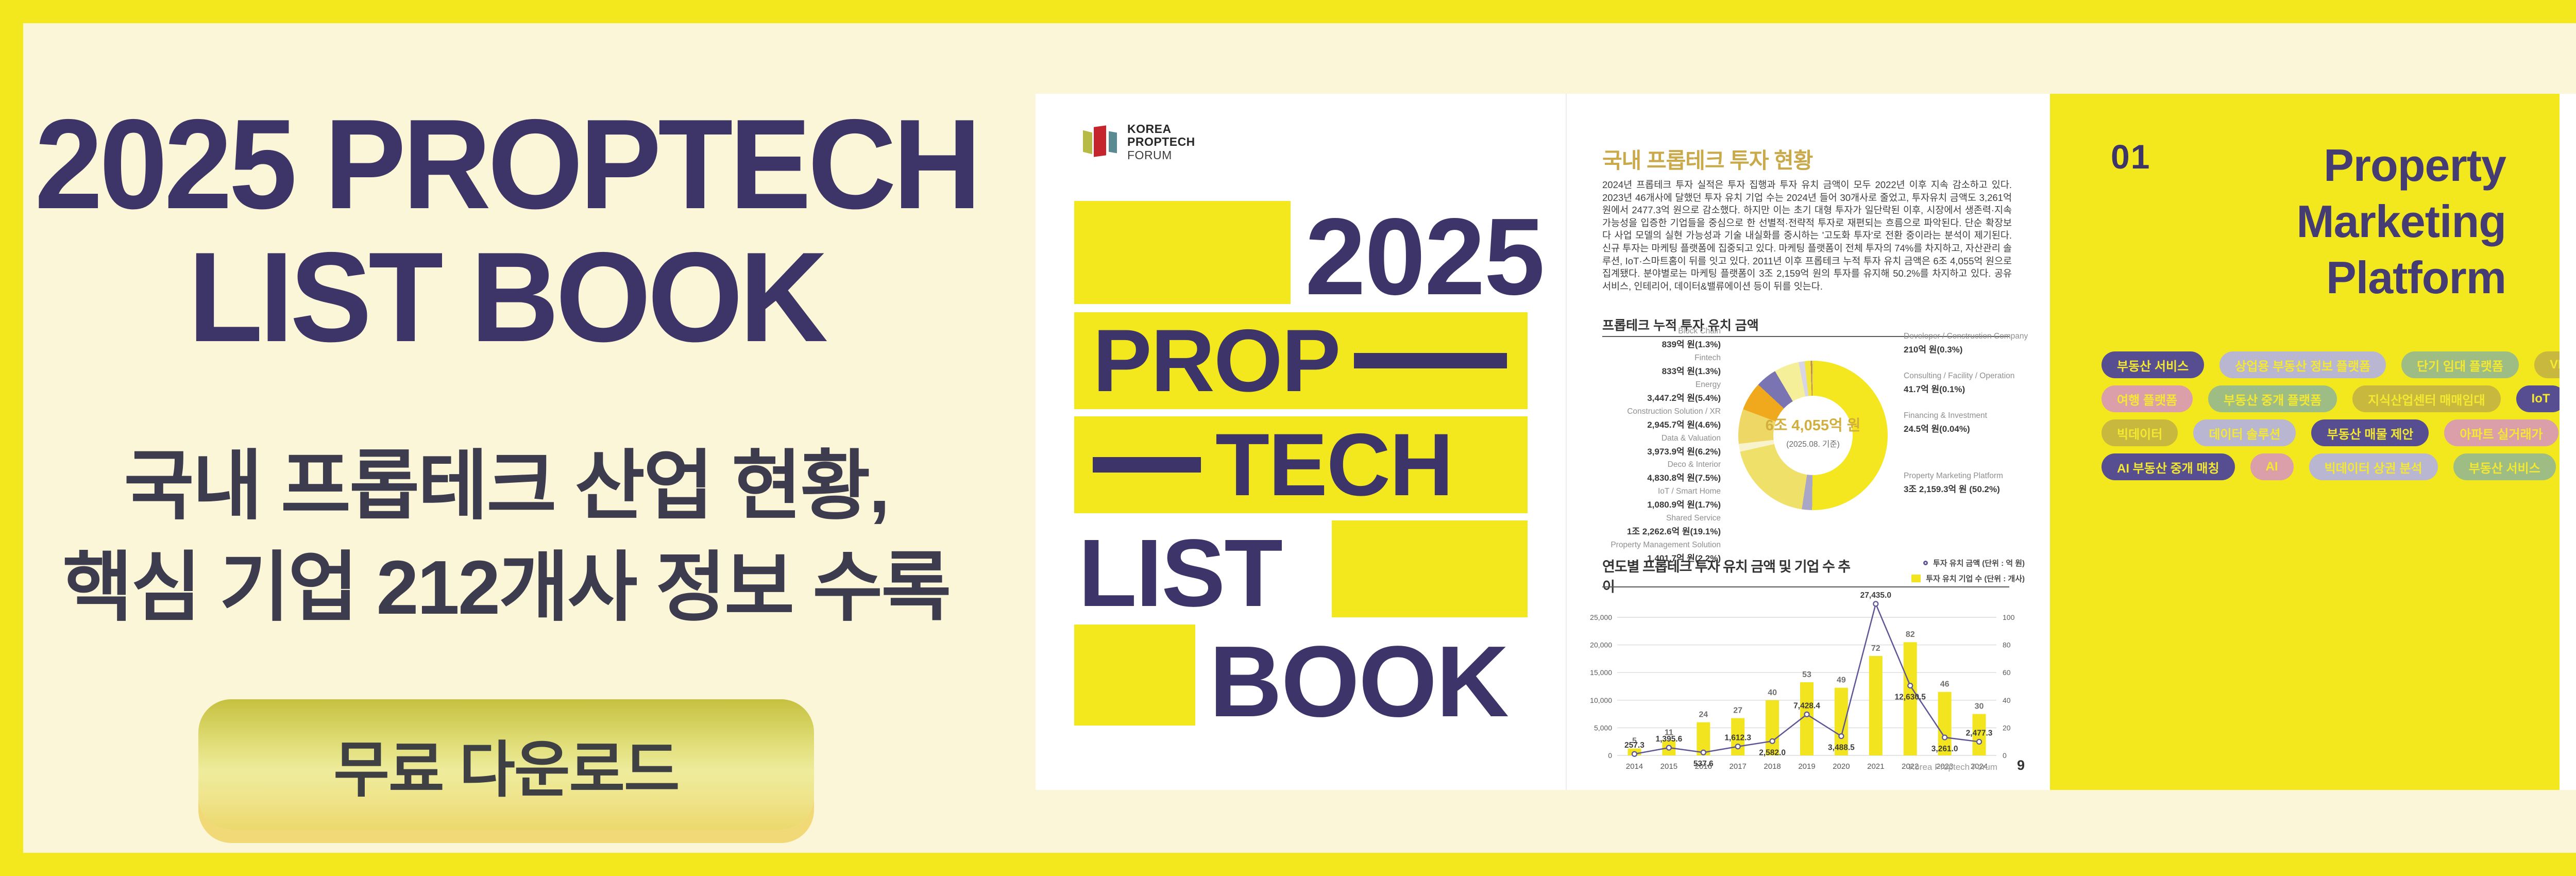 Image resolution: width=2576 pixels, height=876 pixels. I want to click on footer-brand: Korea Proptech Forum, so click(1953, 767).